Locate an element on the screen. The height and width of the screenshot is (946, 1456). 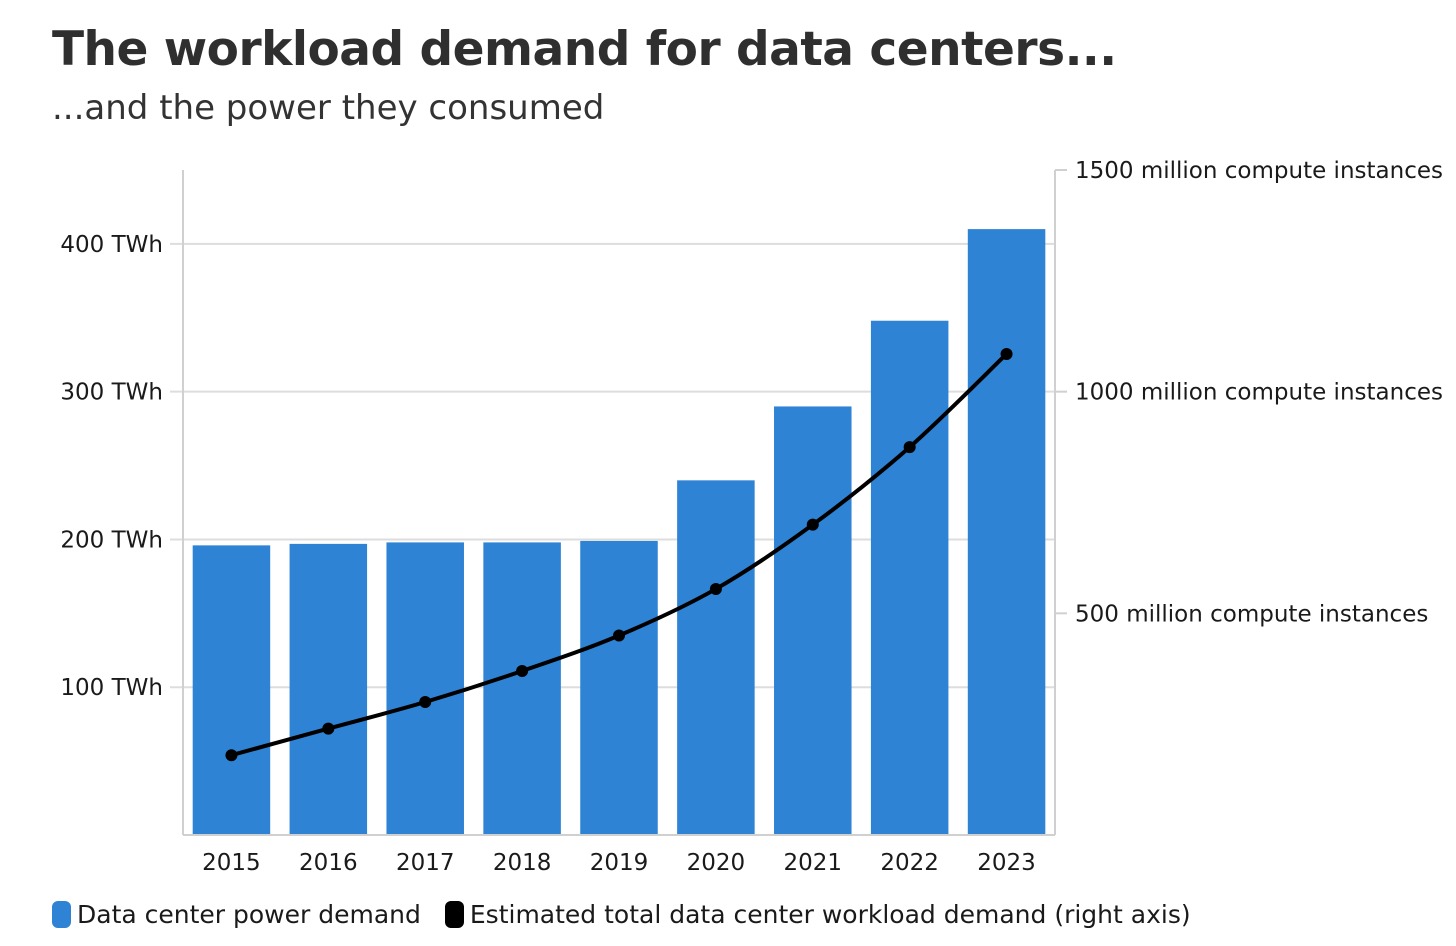
legend-item-power-demand: Data center power demand is located at coordinates (236, 914).